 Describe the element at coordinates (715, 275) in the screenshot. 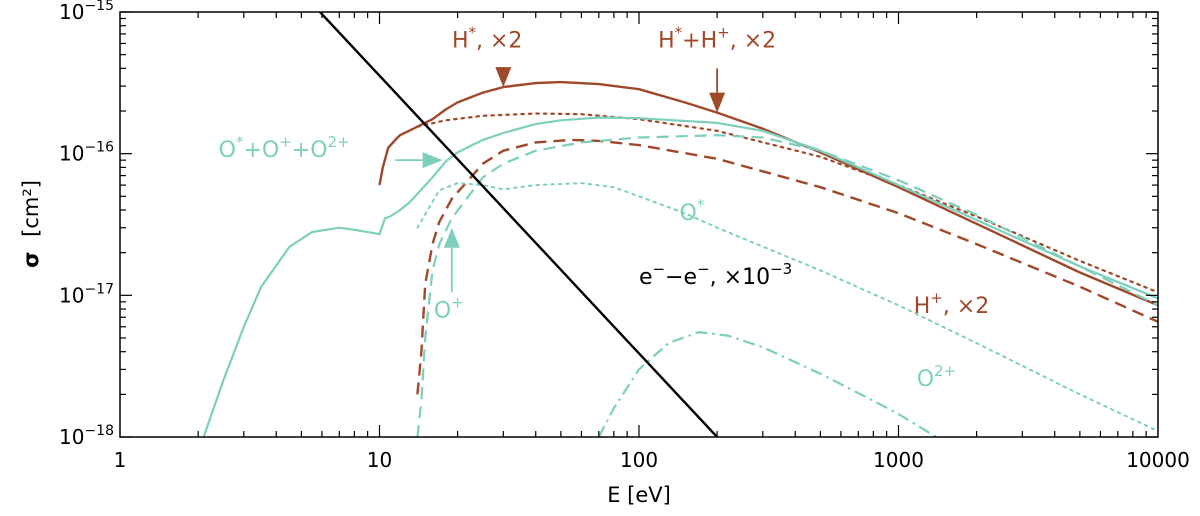

I see `label-ee-label: e−​−e−​, ×10−3​` at that location.